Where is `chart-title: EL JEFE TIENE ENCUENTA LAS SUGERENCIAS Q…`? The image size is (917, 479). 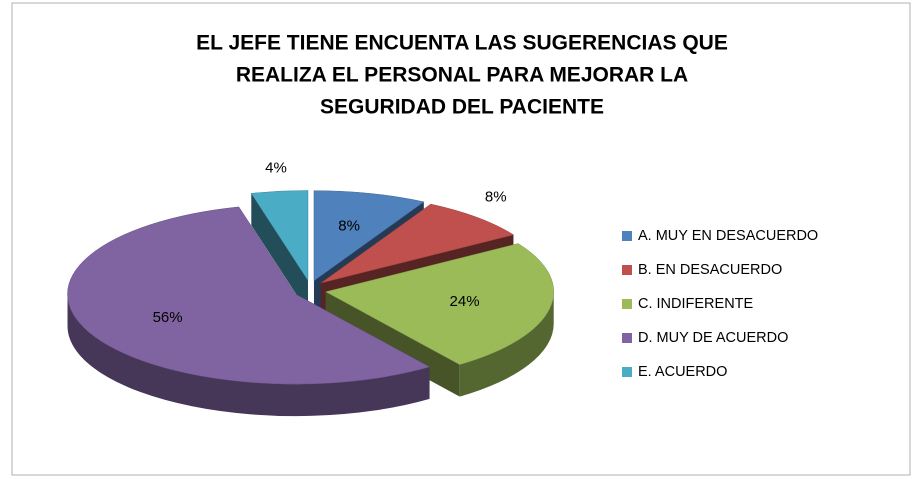 chart-title: EL JEFE TIENE ENCUENTA LAS SUGERENCIAS Q… is located at coordinates (462, 43).